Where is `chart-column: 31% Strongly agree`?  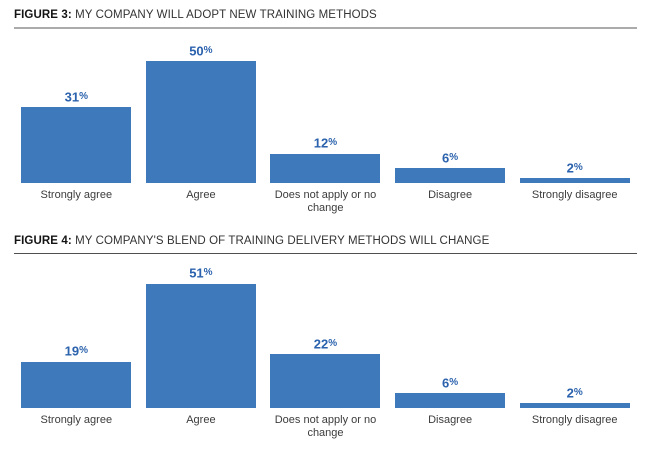
chart-column: 31% Strongly agree is located at coordinates (76, 123).